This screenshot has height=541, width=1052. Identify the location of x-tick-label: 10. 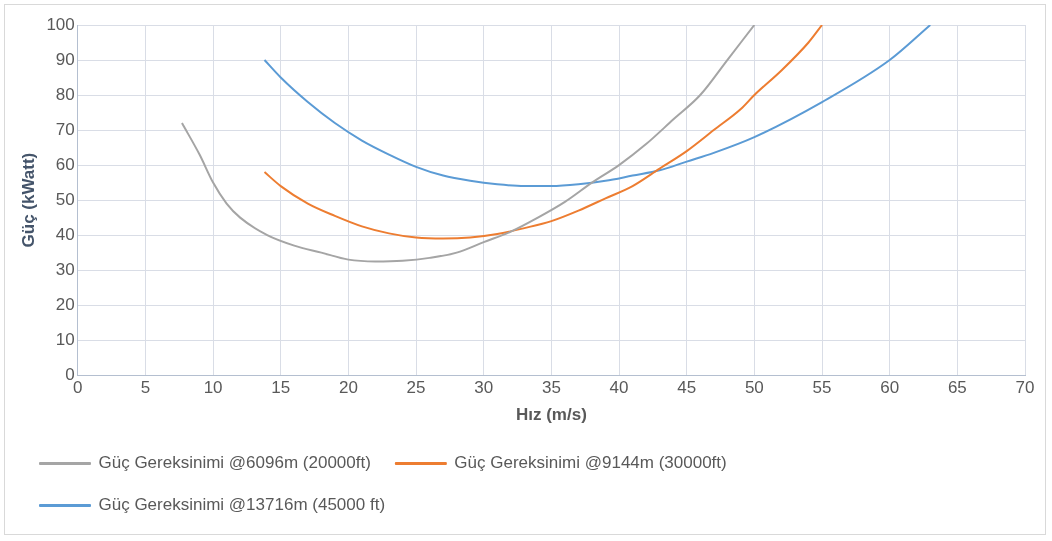
(213, 388).